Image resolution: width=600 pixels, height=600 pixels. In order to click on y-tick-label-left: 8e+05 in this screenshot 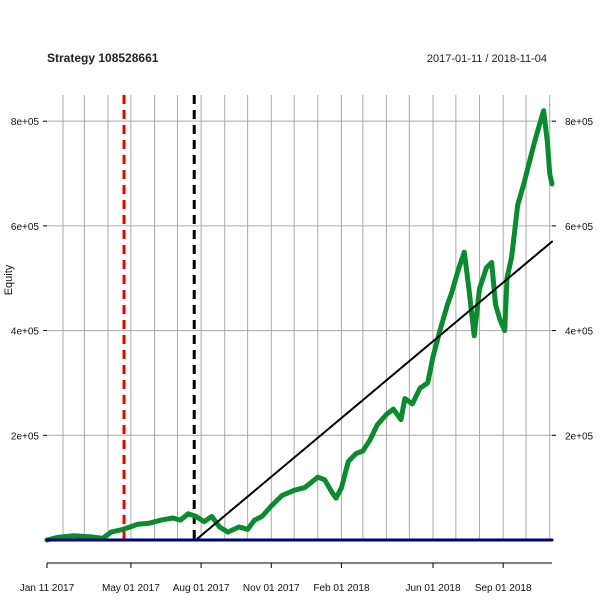, I will do `click(25, 122)`.